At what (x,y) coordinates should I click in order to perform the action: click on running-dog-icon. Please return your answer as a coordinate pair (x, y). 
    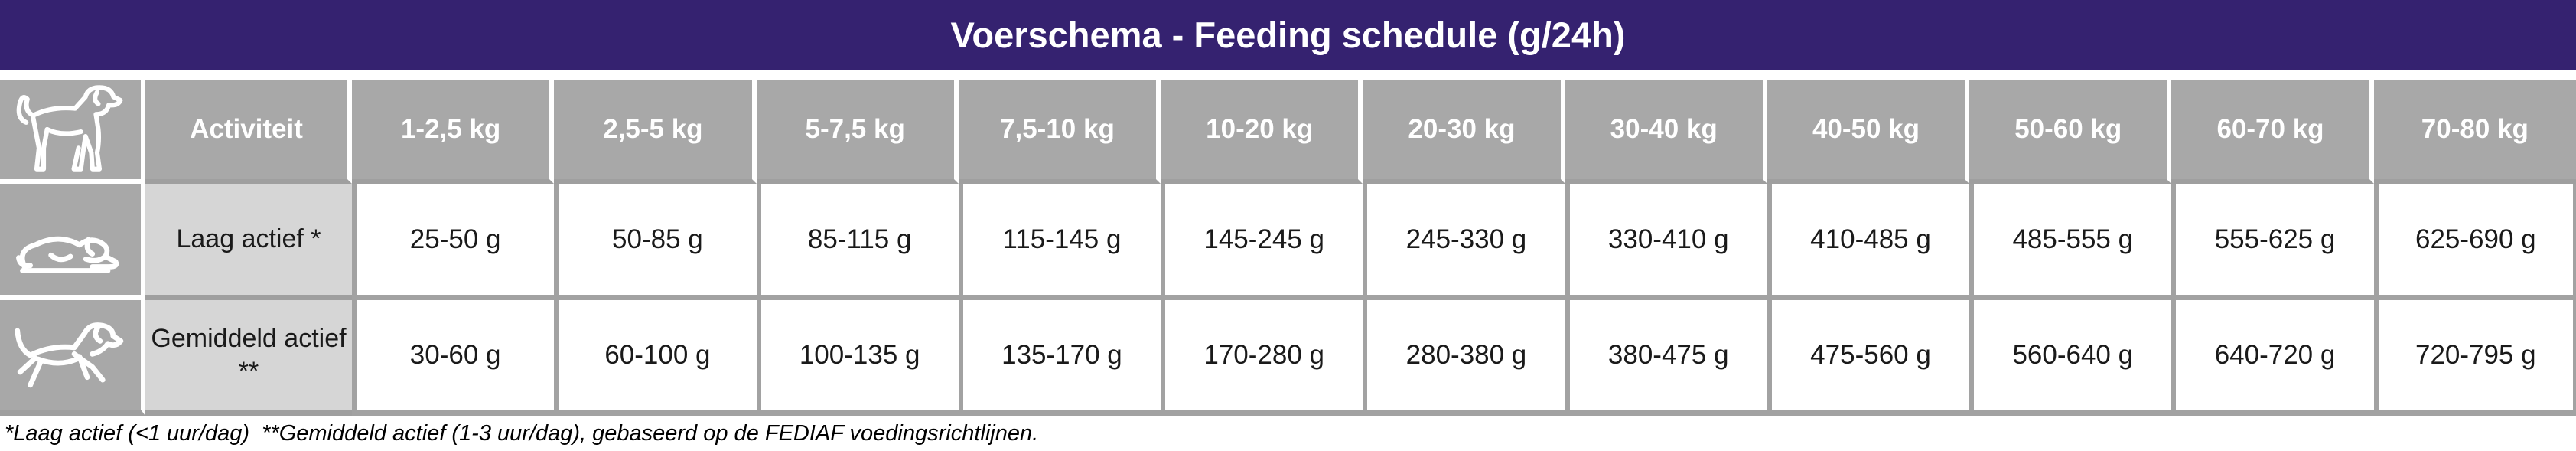
    Looking at the image, I should click on (69, 354).